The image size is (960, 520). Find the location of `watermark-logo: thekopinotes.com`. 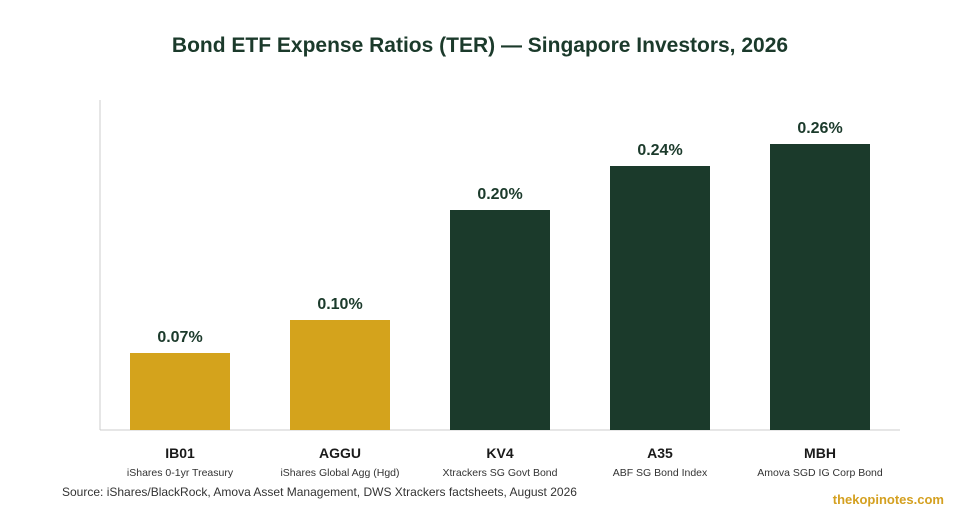

watermark-logo: thekopinotes.com is located at coordinates (888, 499).